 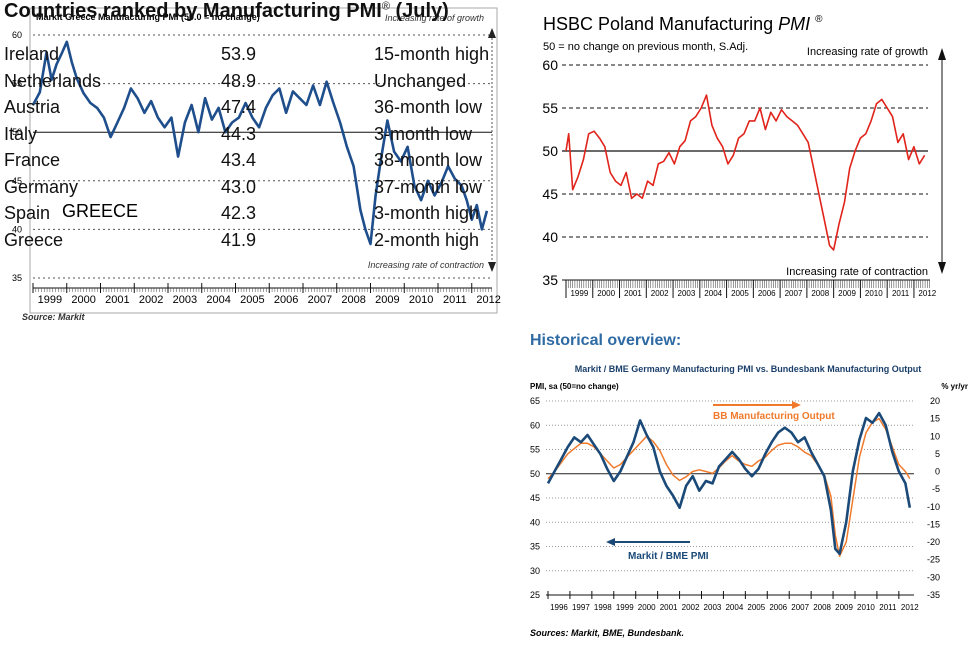 I want to click on ranking-country: Italy, so click(x=21, y=133).